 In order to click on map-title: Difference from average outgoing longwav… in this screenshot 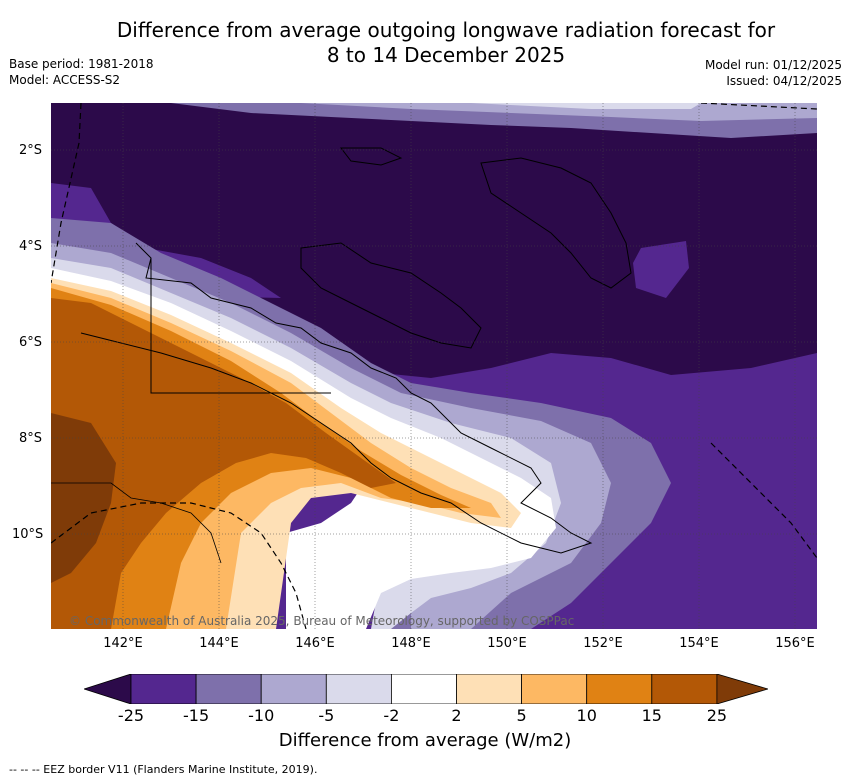, I will do `click(446, 43)`.